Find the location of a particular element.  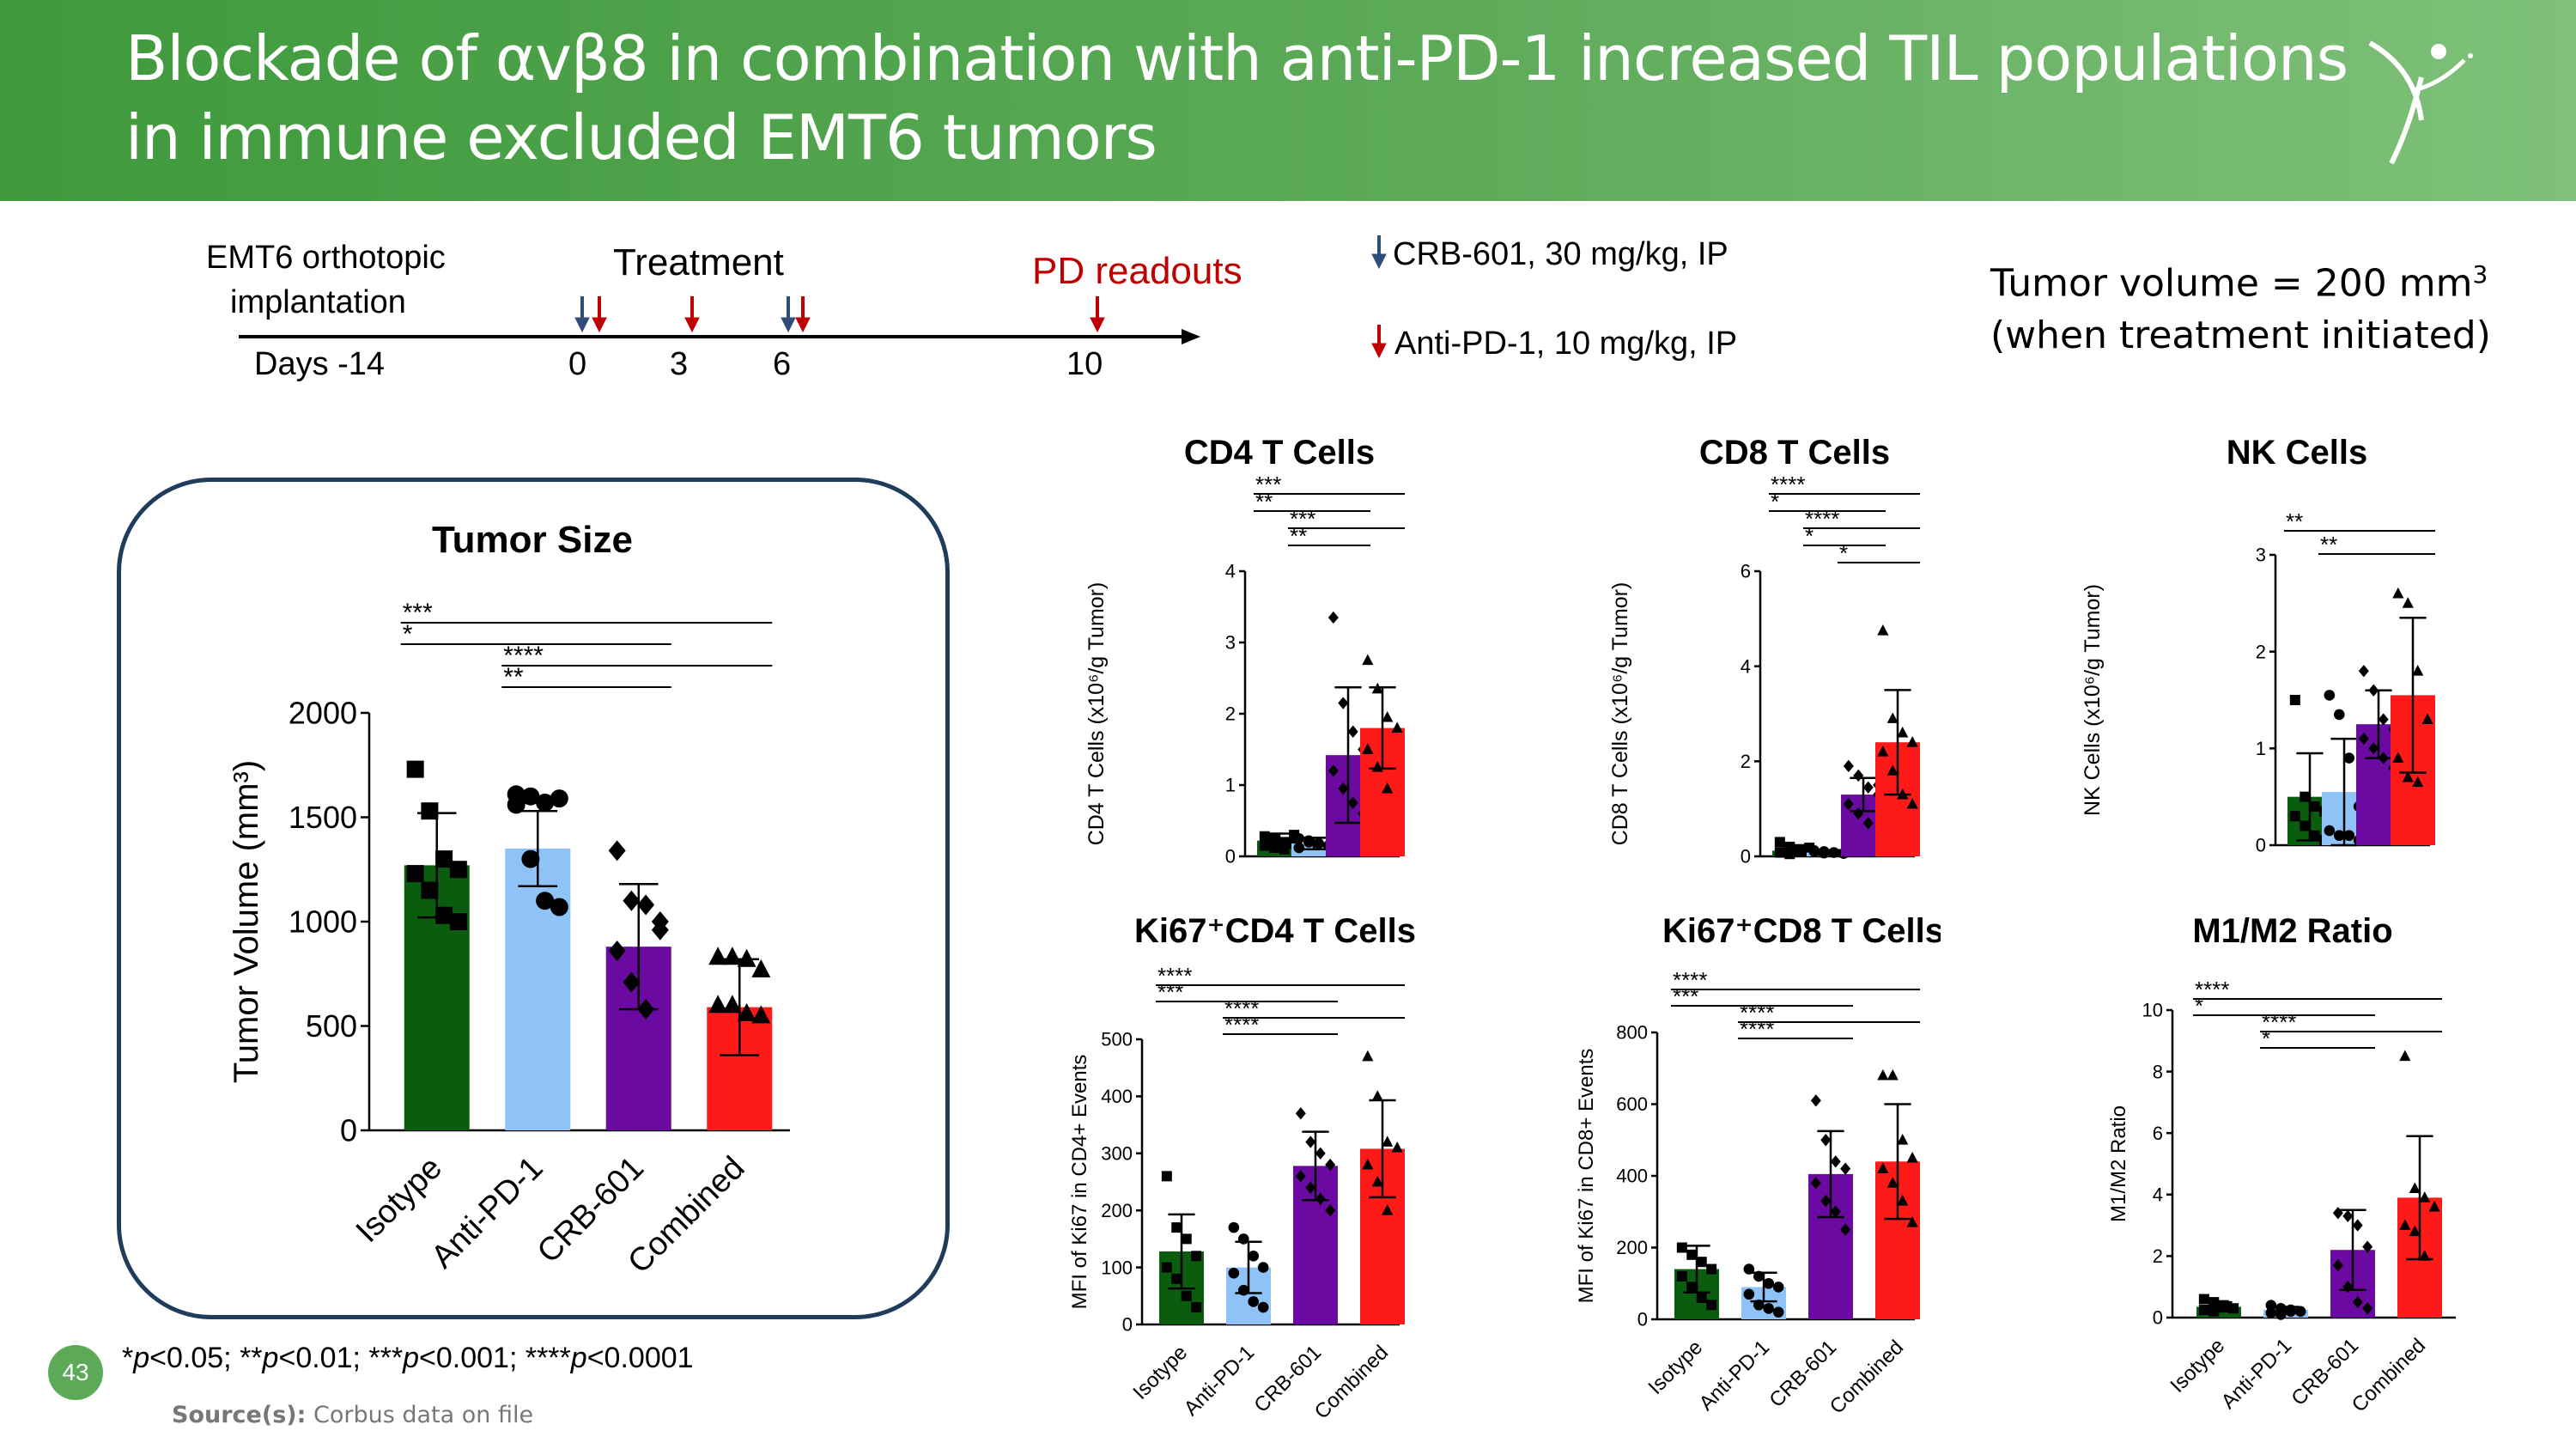

ki67cd8-x-tick-label-1: Anti-PD-1 is located at coordinates (1735, 1376).